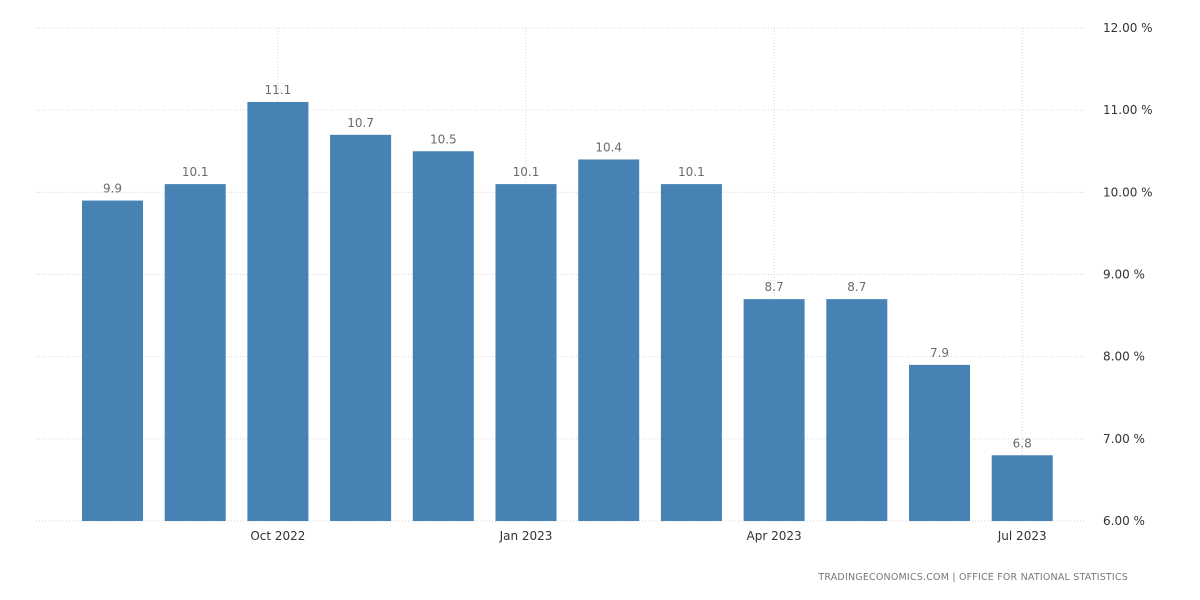 The image size is (1200, 600). I want to click on bar-value-label: 9.9, so click(112, 189).